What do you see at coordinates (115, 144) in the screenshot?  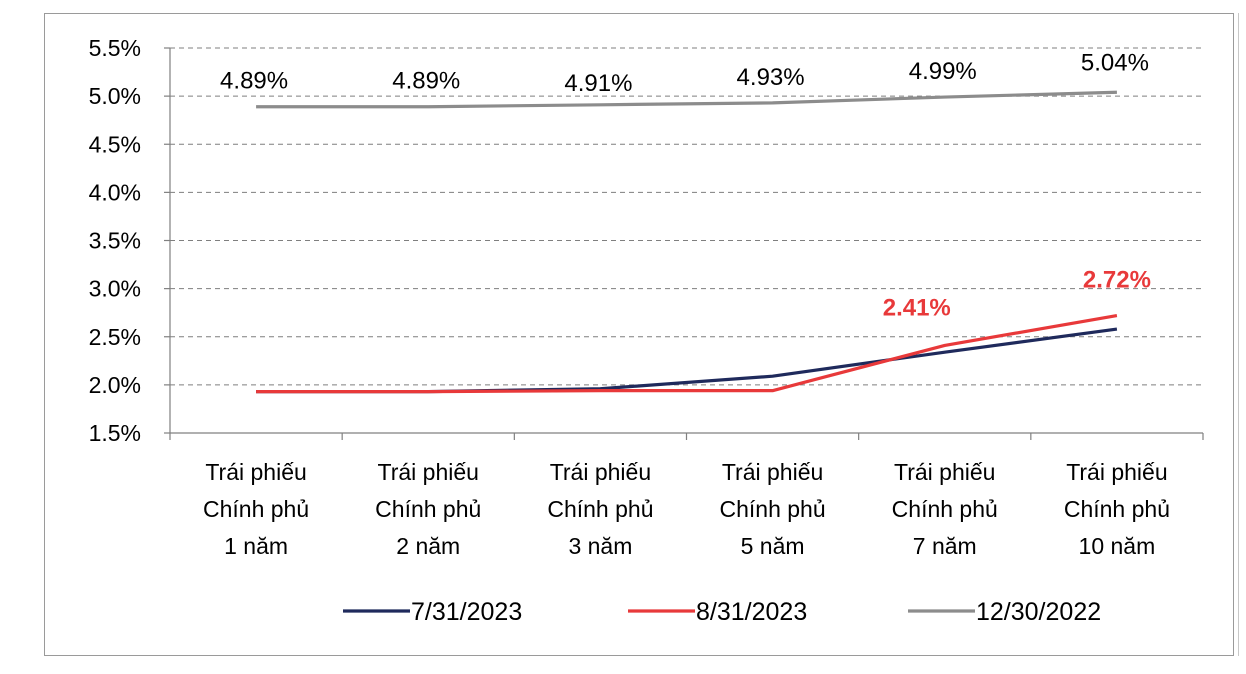 I see `y-tick-label: 4.5%` at bounding box center [115, 144].